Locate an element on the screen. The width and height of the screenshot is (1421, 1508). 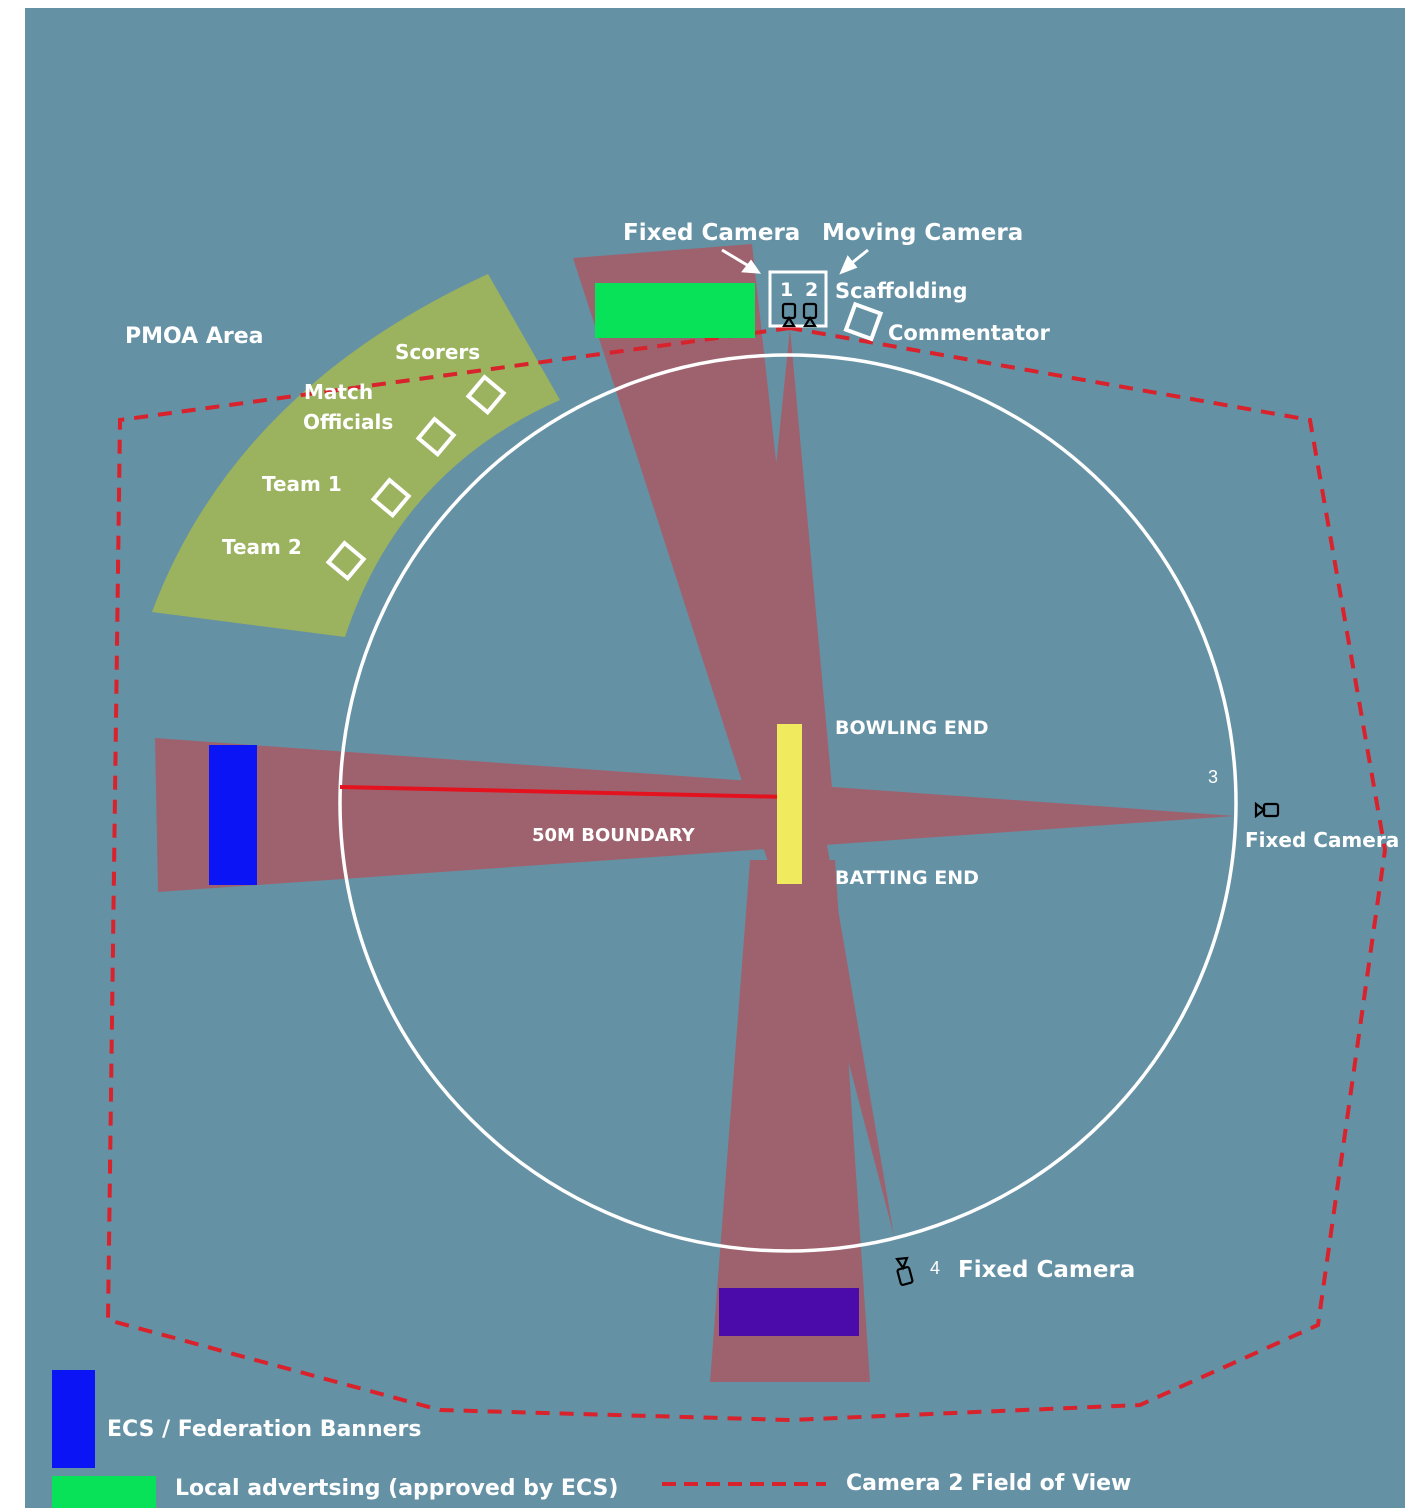
camera4-field-of-view-south is located at coordinates (790, 1121).